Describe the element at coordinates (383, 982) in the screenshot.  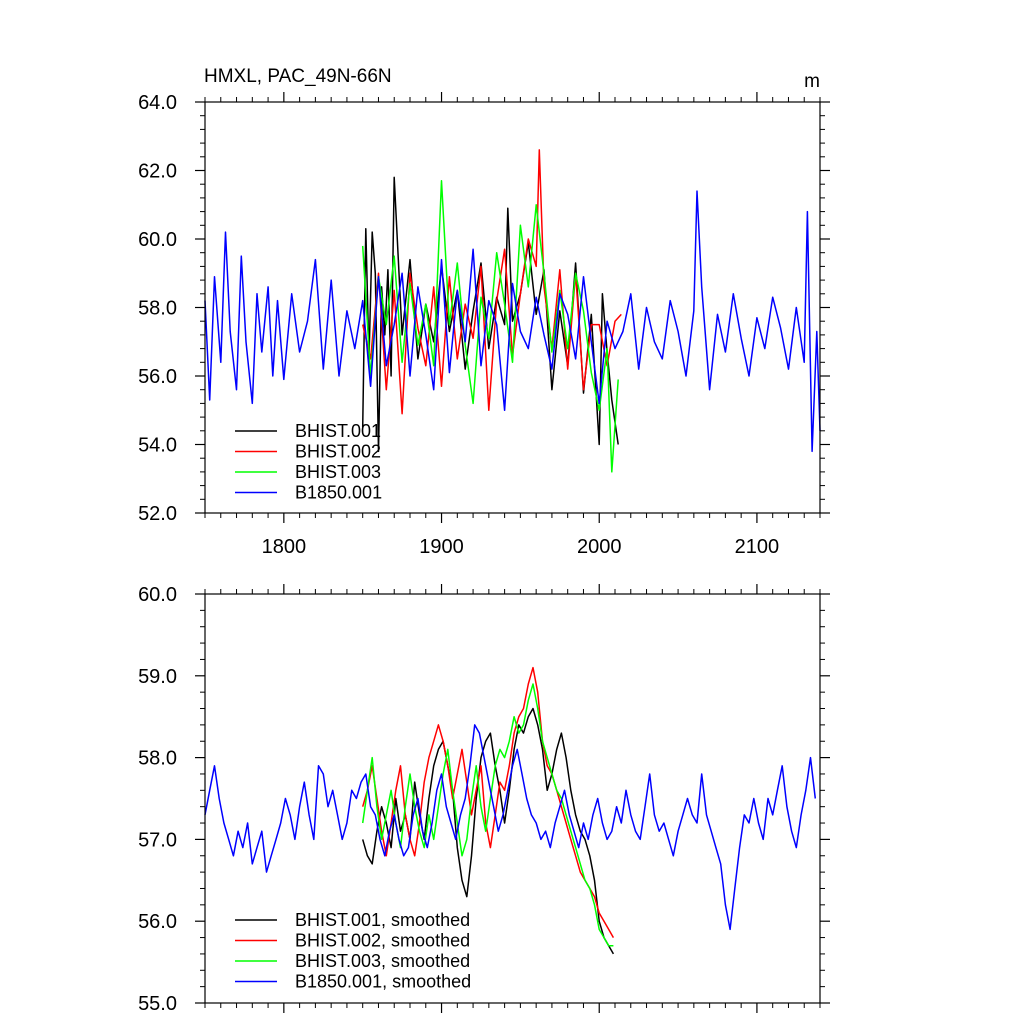
I see `bottom-legend-label-4: B1850.001, smoothed` at that location.